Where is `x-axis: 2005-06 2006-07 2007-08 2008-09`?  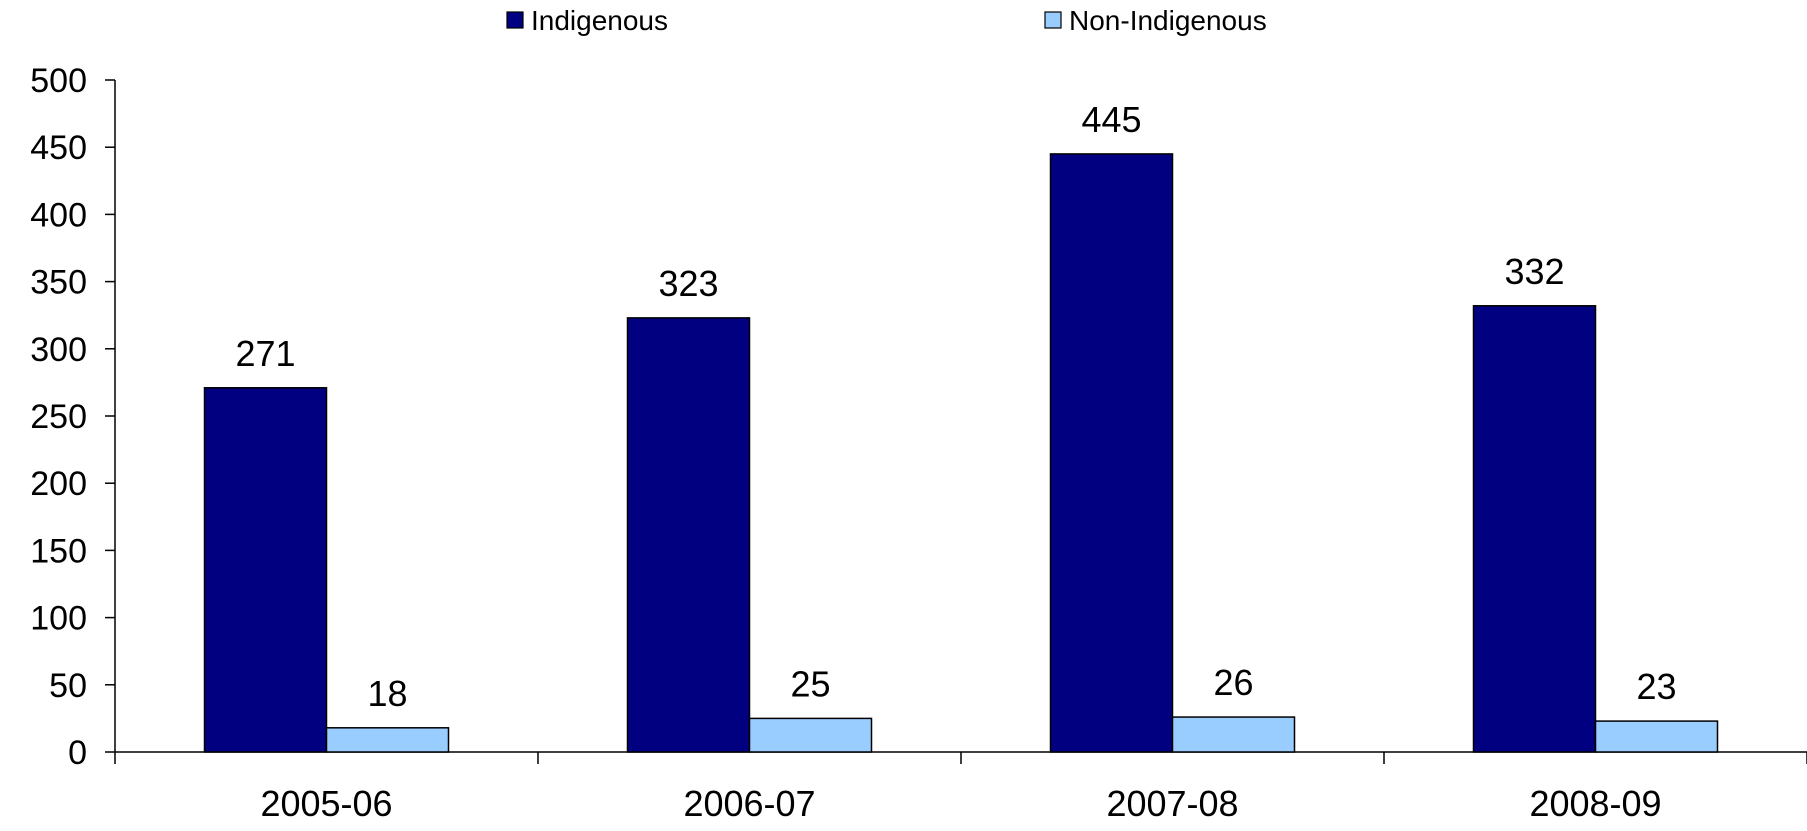 x-axis: 2005-06 2006-07 2007-08 2008-09 is located at coordinates (960, 787).